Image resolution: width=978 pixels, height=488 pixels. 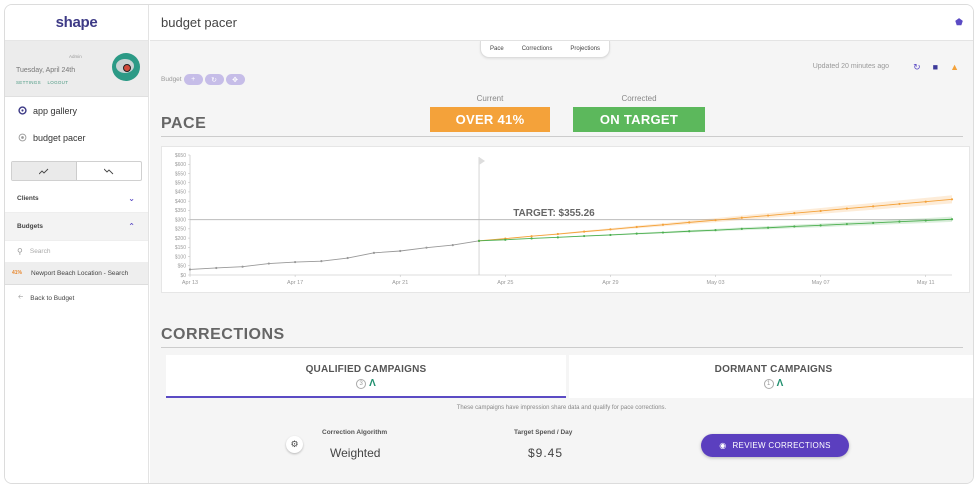 What do you see at coordinates (482, 161) in the screenshot?
I see `today-flag-icon` at bounding box center [482, 161].